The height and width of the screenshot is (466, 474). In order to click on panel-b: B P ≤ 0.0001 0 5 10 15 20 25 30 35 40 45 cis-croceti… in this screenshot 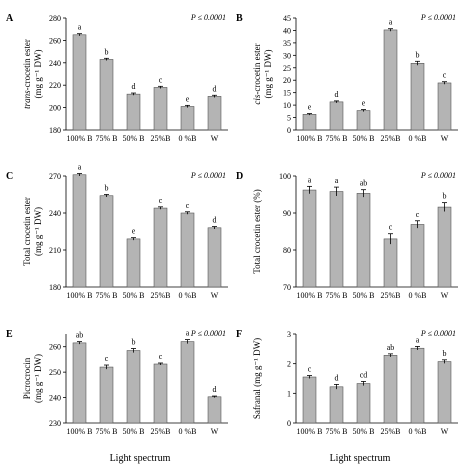, I will do `click(347, 78)`.